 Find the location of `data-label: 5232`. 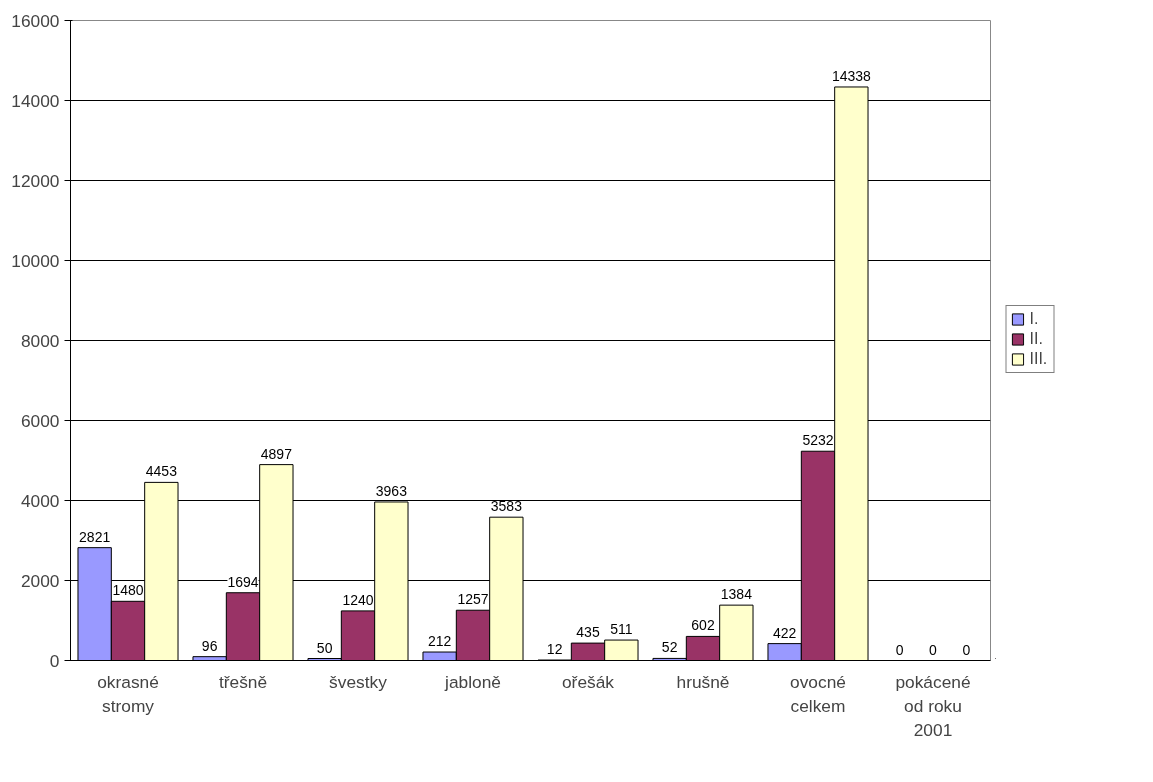

data-label: 5232 is located at coordinates (818, 440).